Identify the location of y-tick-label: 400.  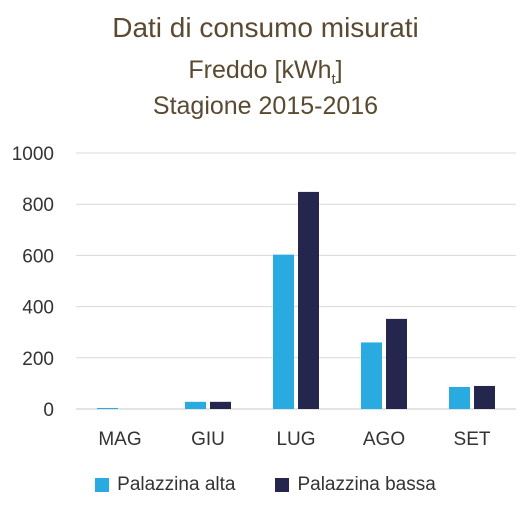
(38, 308).